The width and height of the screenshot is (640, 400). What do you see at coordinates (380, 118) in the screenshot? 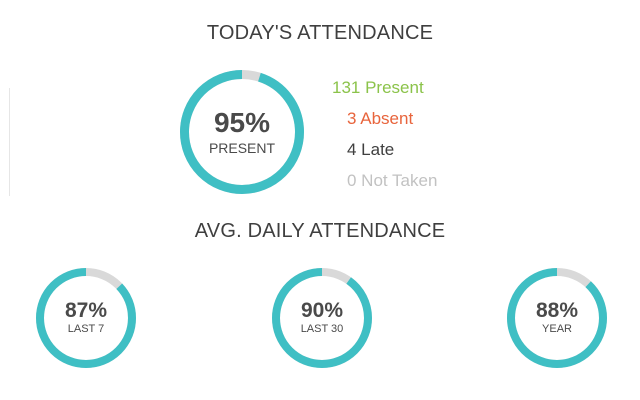
I see `absent-count: 3 Absent` at bounding box center [380, 118].